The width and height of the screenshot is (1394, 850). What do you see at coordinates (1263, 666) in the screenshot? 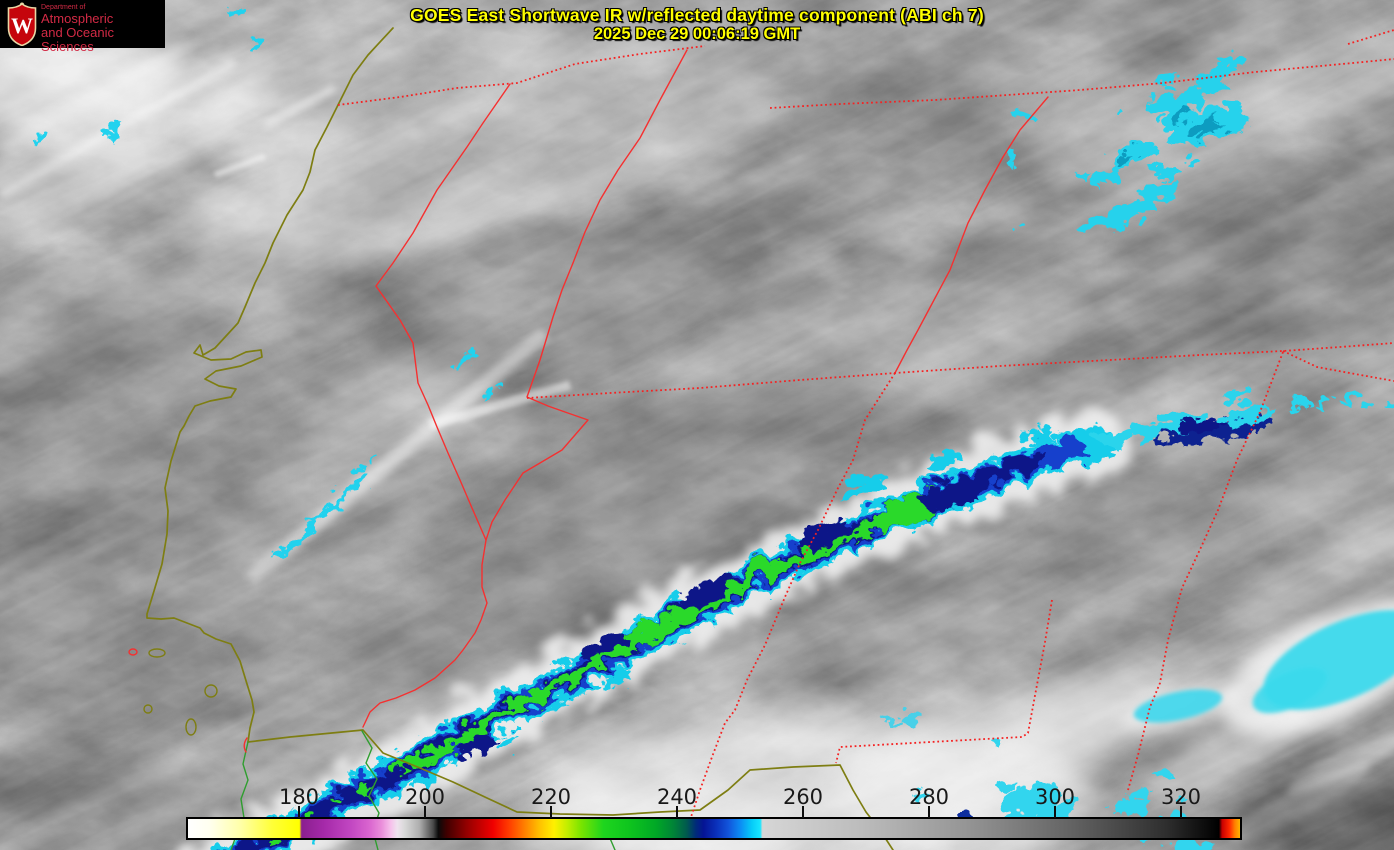
I see `smooth-cold-patches` at bounding box center [1263, 666].